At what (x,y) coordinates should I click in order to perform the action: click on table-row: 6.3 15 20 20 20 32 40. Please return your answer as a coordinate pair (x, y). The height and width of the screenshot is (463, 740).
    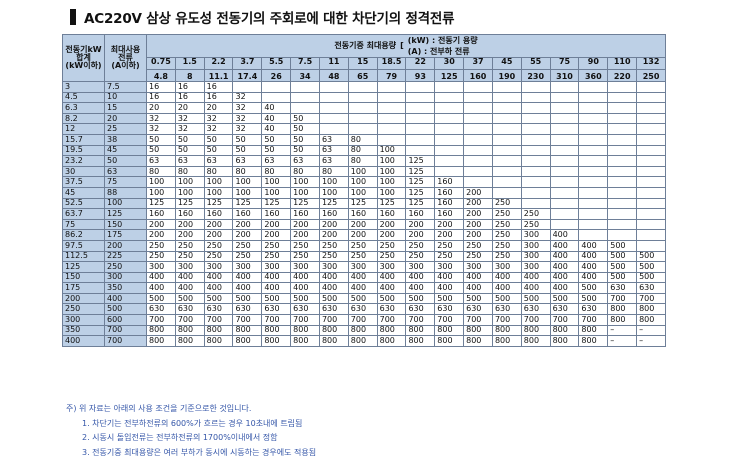
    Looking at the image, I should click on (364, 108).